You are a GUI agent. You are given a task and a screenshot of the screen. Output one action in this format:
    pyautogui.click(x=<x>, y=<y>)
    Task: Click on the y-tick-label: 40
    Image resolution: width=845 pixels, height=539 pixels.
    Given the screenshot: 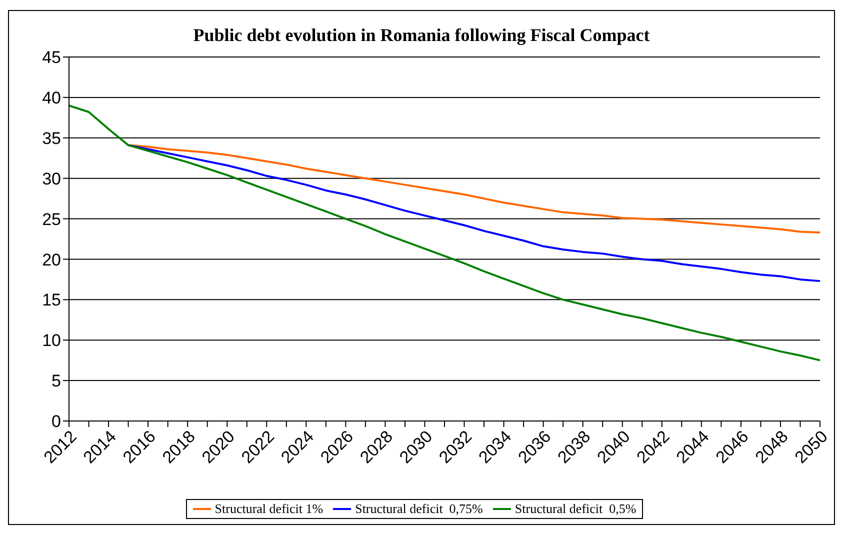 What is the action you would take?
    pyautogui.click(x=51, y=98)
    